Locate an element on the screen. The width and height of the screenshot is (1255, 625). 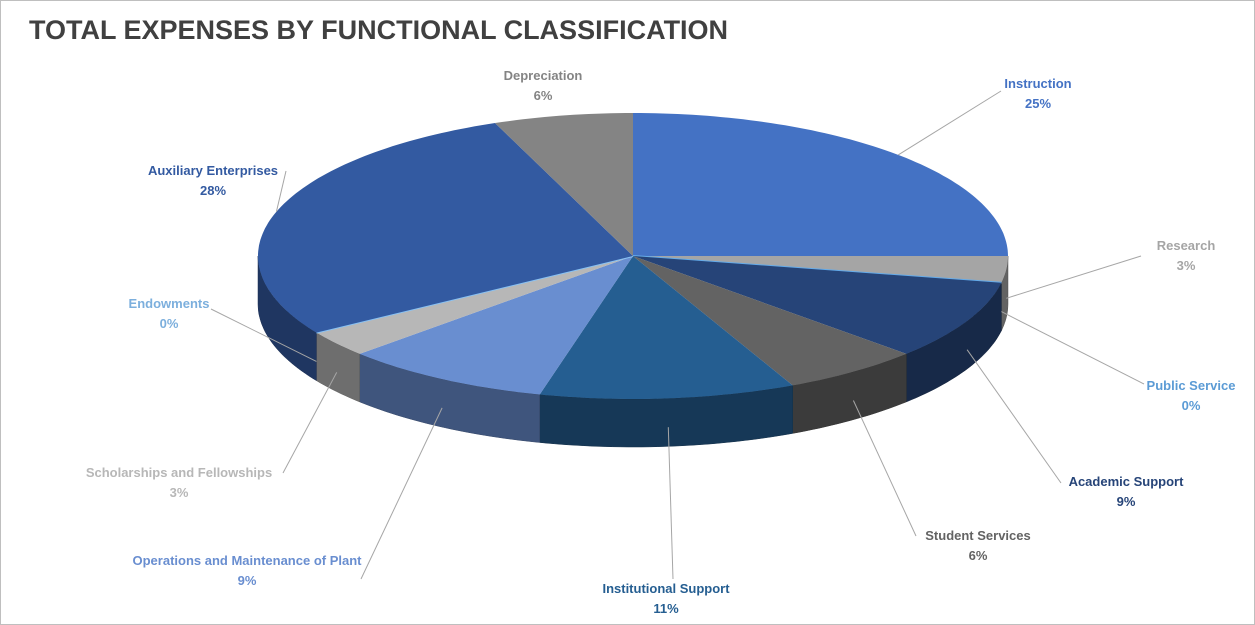
data-label: Operations and Maintenance of Plant 9% is located at coordinates (247, 571).